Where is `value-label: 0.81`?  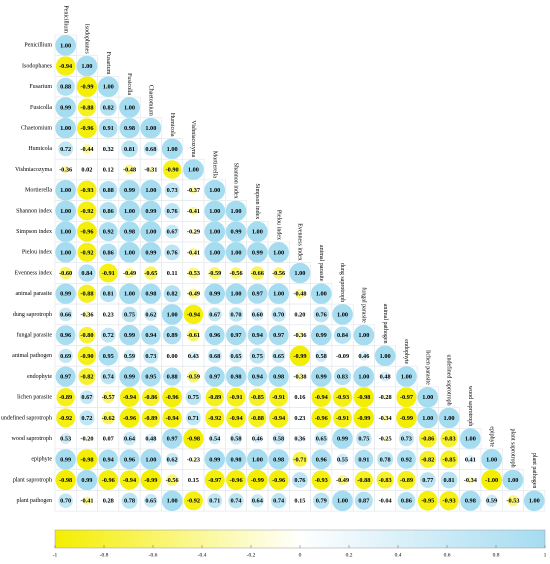 value-label: 0.81 is located at coordinates (108, 294).